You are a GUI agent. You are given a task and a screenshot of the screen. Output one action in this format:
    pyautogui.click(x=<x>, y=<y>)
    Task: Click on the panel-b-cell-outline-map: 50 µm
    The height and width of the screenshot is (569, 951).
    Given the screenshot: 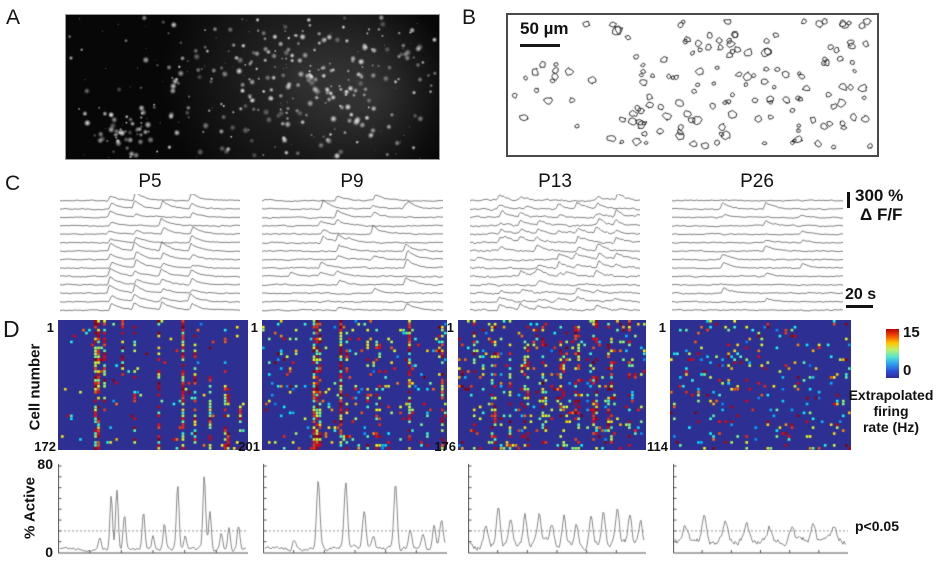 What is the action you would take?
    pyautogui.click(x=692, y=85)
    